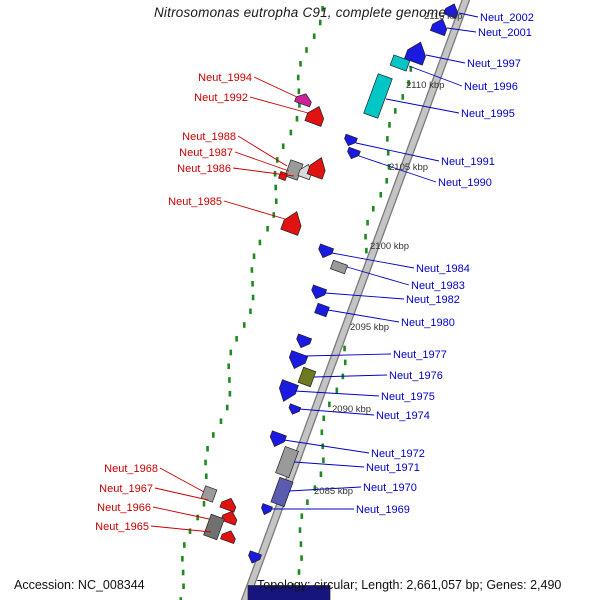 The image size is (600, 600). Describe the element at coordinates (195, 202) in the screenshot. I see `gene-label: Neut_1985` at that location.